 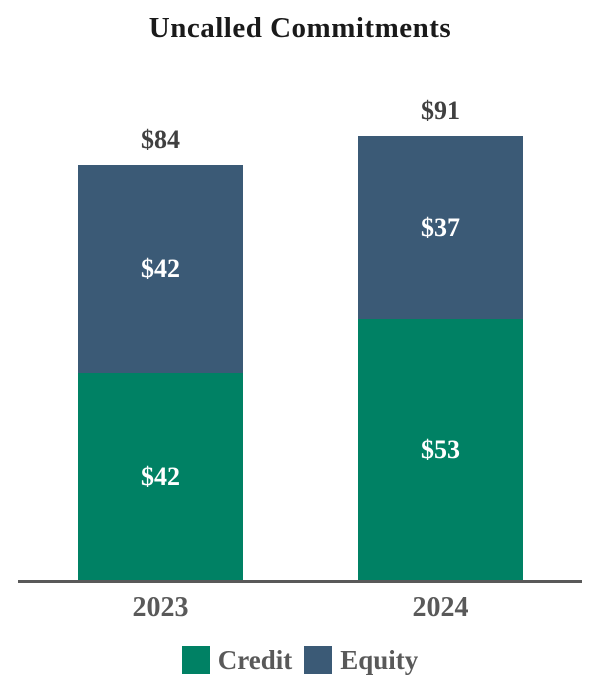 I want to click on legend-label-credit: Credit, so click(x=255, y=660).